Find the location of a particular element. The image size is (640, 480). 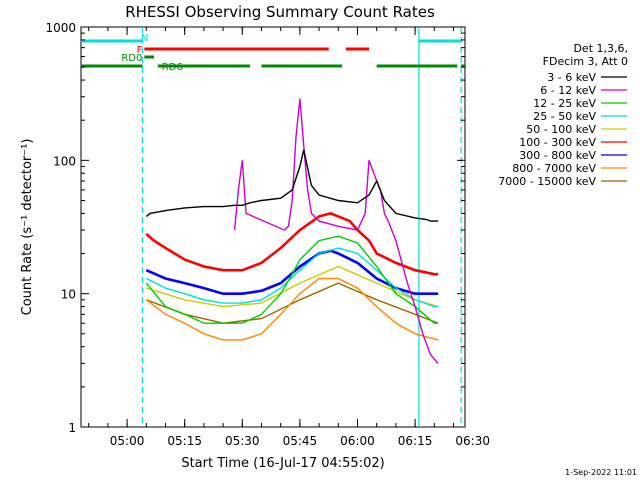

x-tick-label: 05:45 is located at coordinates (300, 441).